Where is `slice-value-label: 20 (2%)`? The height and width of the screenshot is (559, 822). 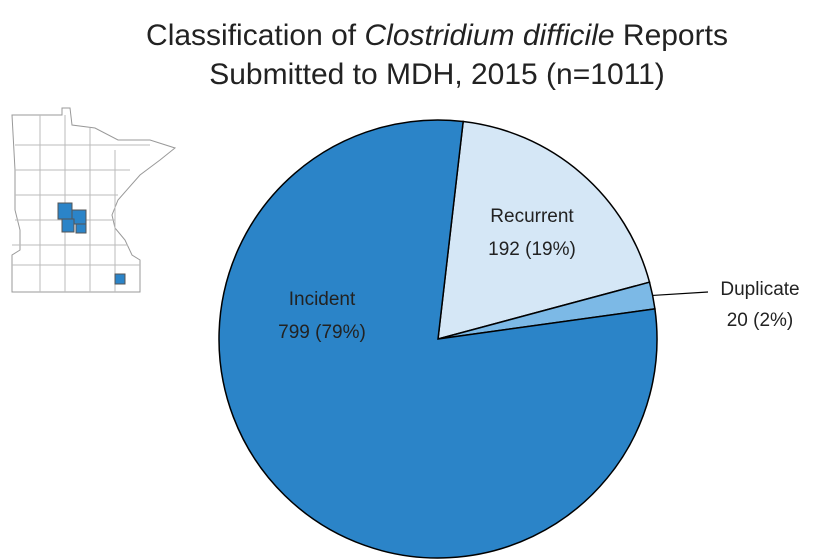 slice-value-label: 20 (2%) is located at coordinates (760, 320).